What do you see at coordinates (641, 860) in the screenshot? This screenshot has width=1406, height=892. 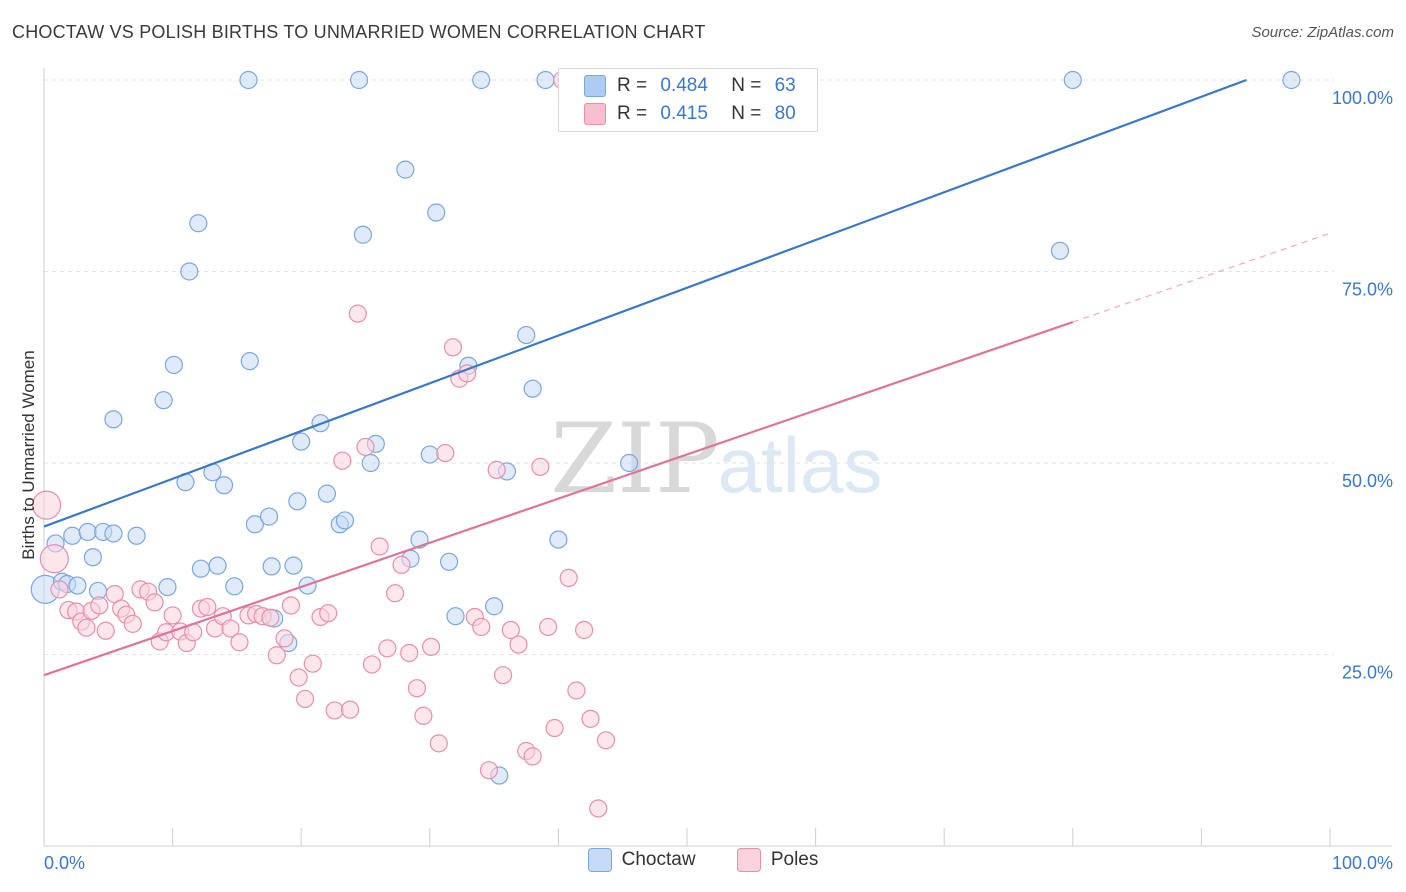 I see `legend-item-choctaw: Choctaw` at bounding box center [641, 860].